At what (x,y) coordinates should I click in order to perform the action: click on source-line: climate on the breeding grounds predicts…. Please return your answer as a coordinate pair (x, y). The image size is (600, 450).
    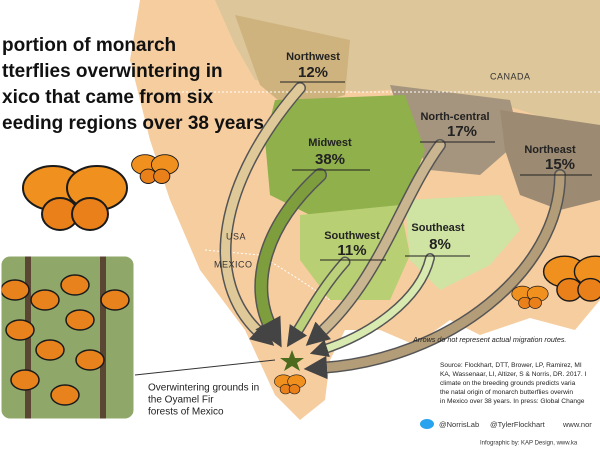
    Looking at the image, I should click on (508, 383).